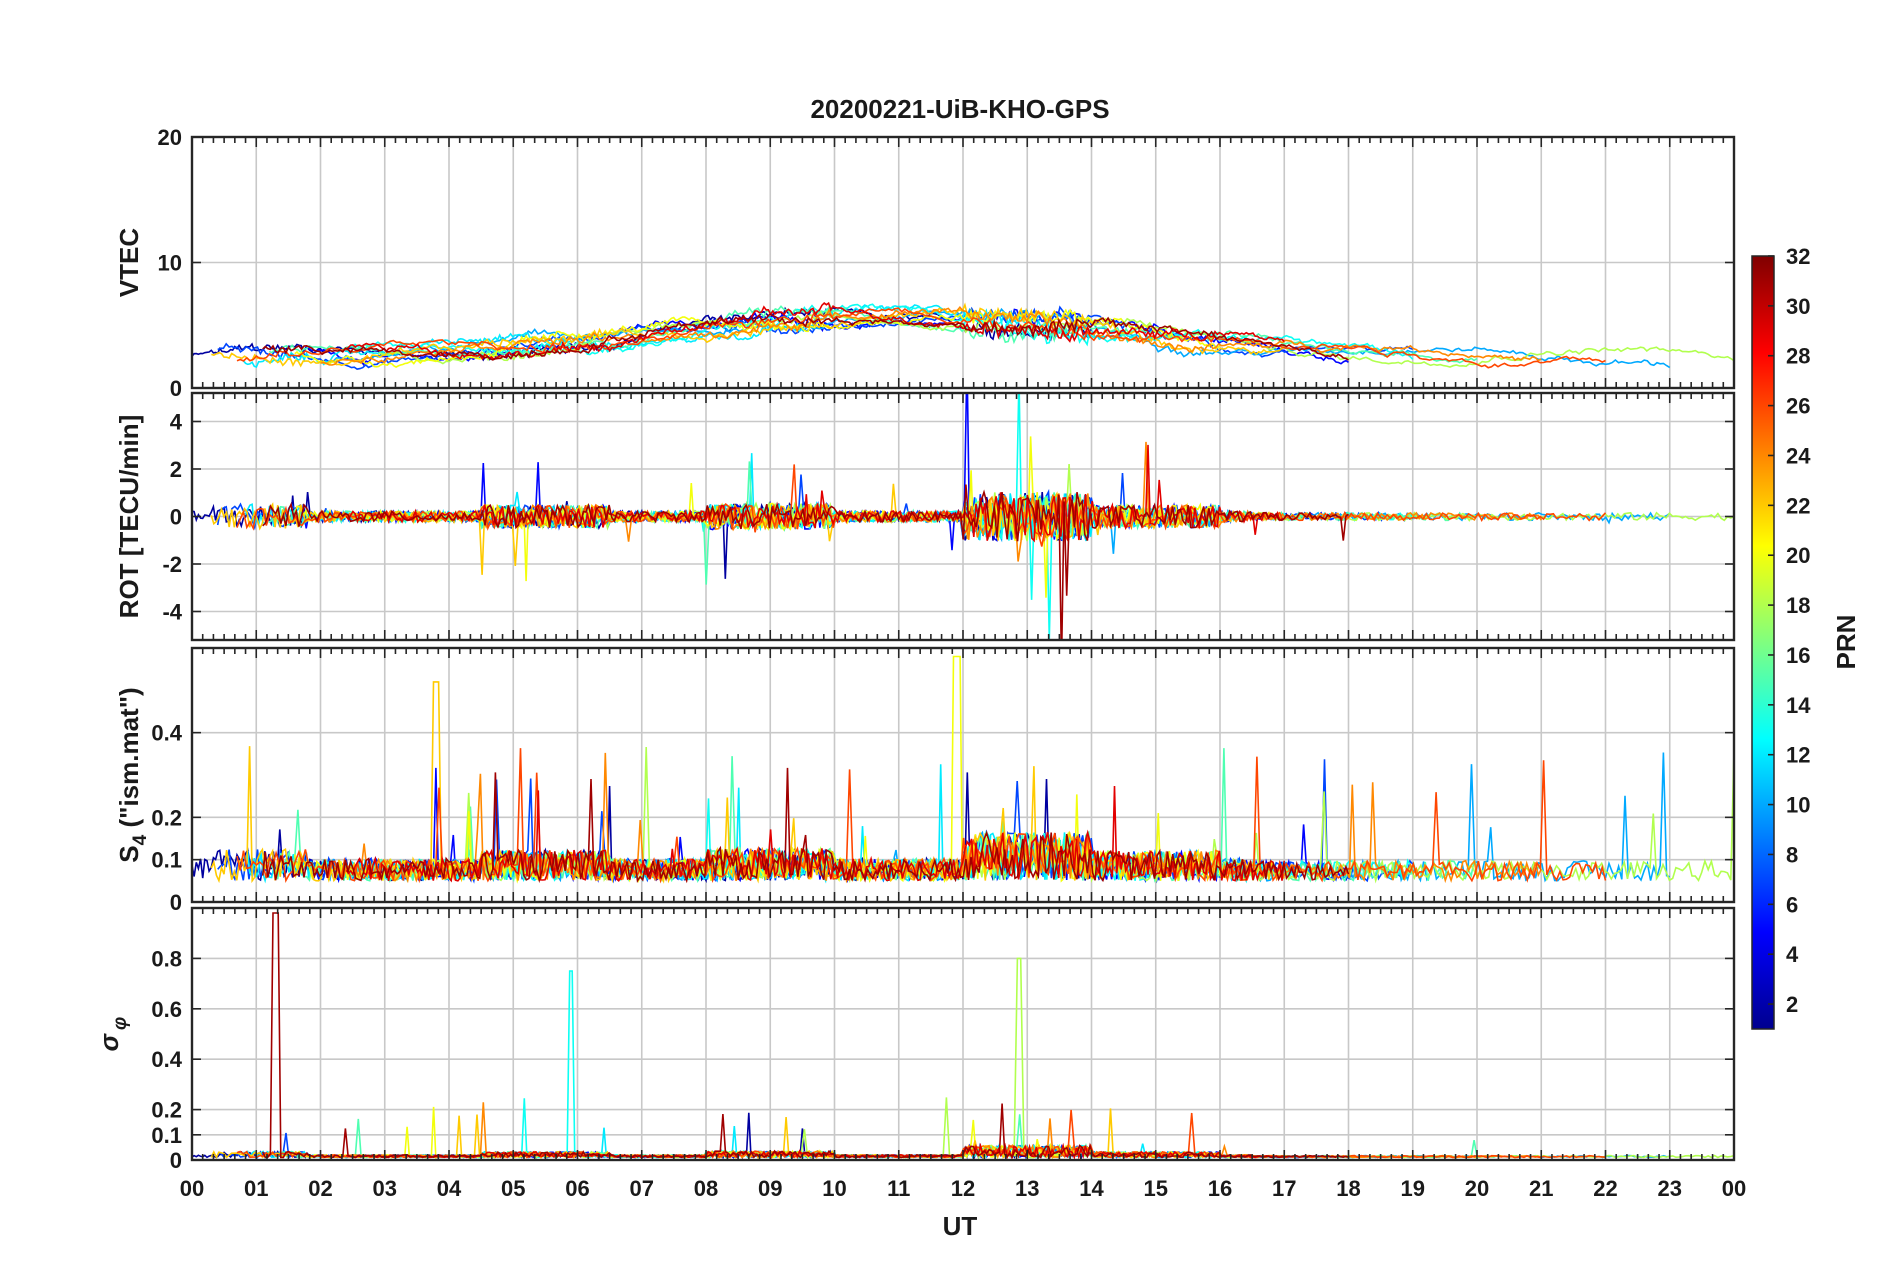  Describe the element at coordinates (1798, 705) in the screenshot. I see `colorbar-tick-label: 14` at that location.